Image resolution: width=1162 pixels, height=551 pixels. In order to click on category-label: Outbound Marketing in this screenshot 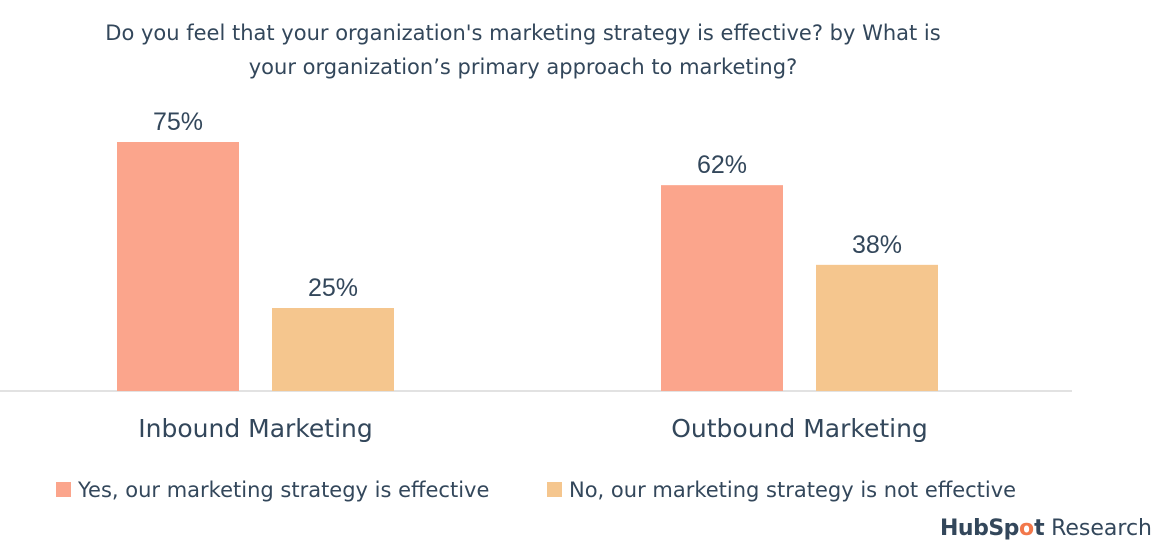, I will do `click(799, 428)`.